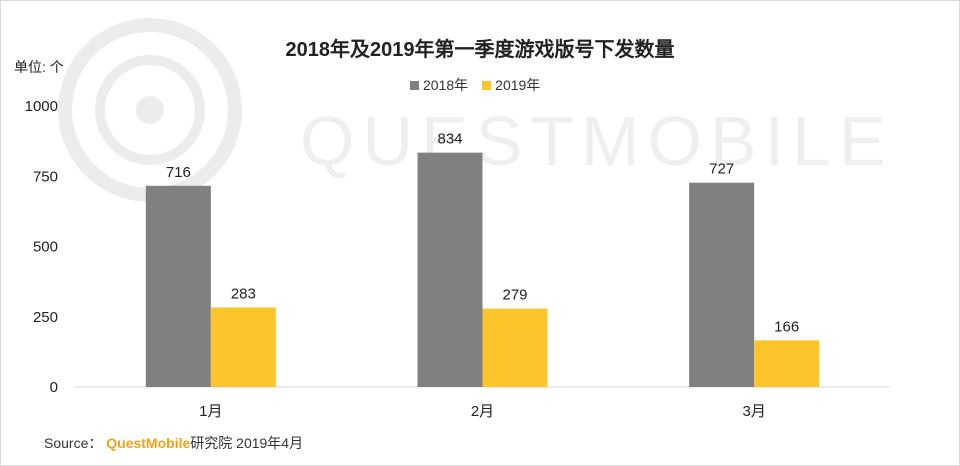  Describe the element at coordinates (753, 411) in the screenshot. I see `x-tick-label: 3月` at that location.